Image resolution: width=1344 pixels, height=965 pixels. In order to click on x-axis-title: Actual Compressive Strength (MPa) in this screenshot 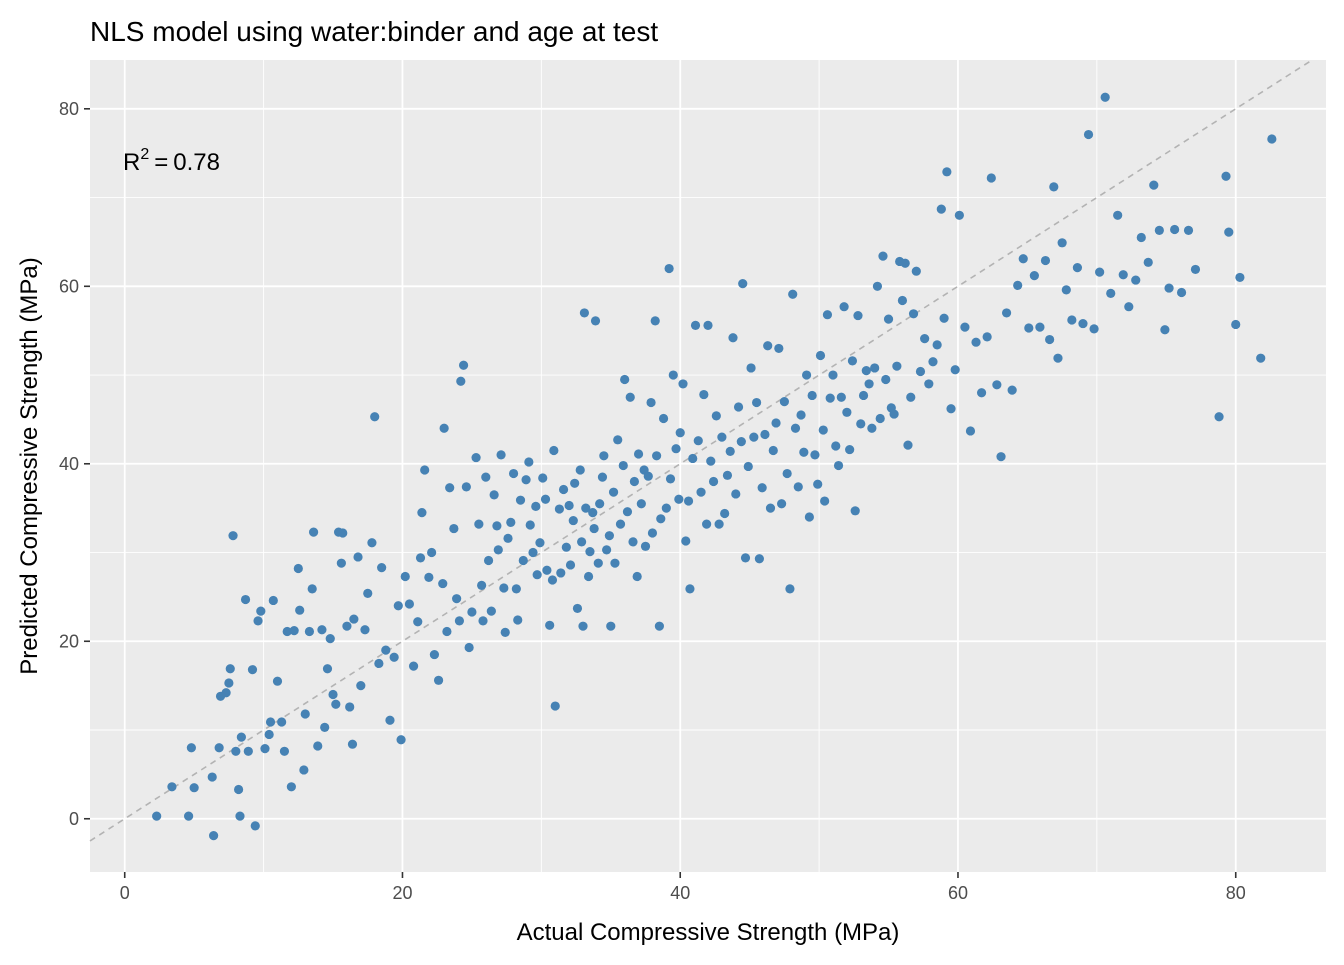, I will do `click(708, 932)`.